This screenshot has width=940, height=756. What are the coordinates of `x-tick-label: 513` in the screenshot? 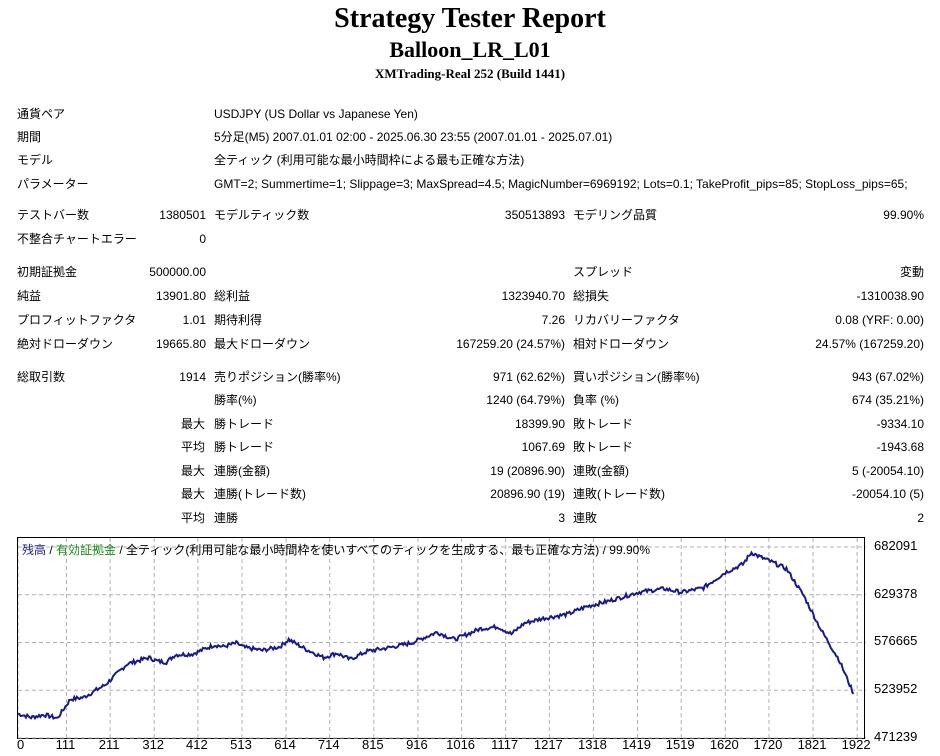 It's located at (241, 744).